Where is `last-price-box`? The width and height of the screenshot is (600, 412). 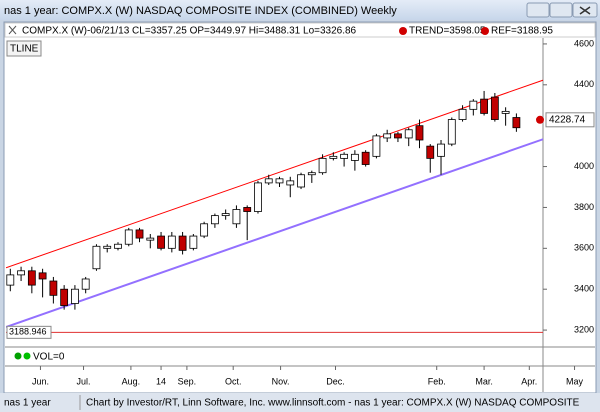 last-price-box is located at coordinates (570, 120).